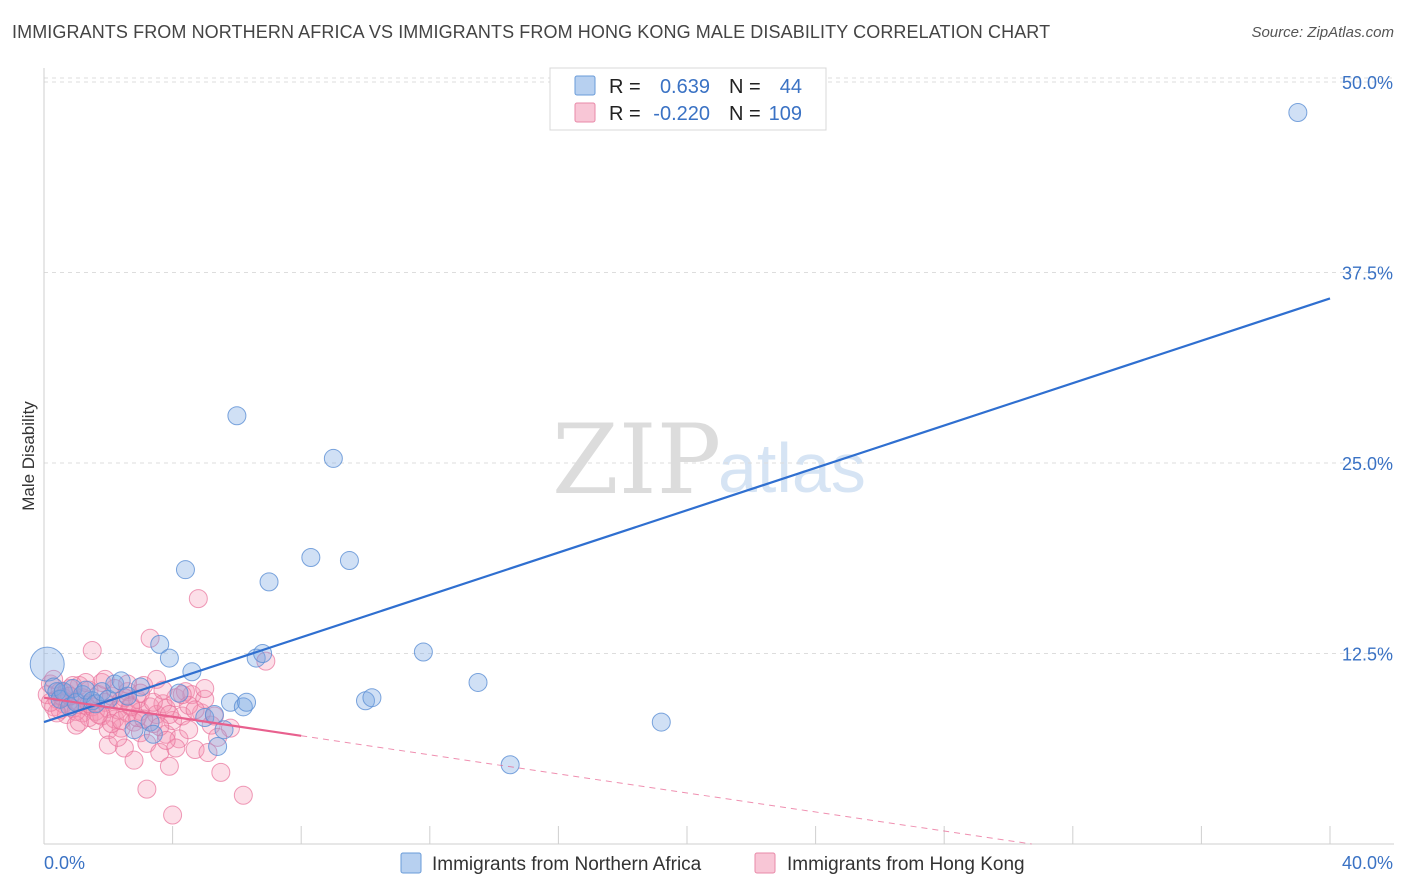 The image size is (1406, 892). I want to click on y-tick-label-2: 37.5%, so click(1367, 274).